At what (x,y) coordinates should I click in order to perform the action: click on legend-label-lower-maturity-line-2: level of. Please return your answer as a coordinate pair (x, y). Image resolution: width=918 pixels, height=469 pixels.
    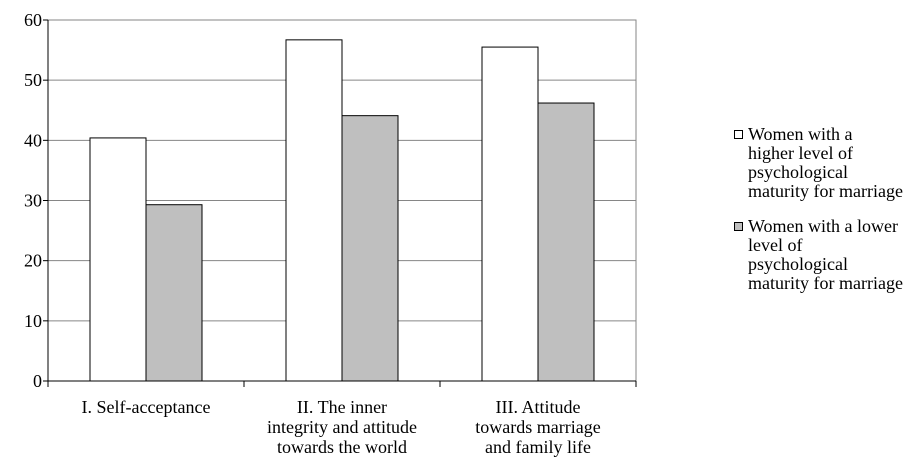
    Looking at the image, I should click on (775, 245).